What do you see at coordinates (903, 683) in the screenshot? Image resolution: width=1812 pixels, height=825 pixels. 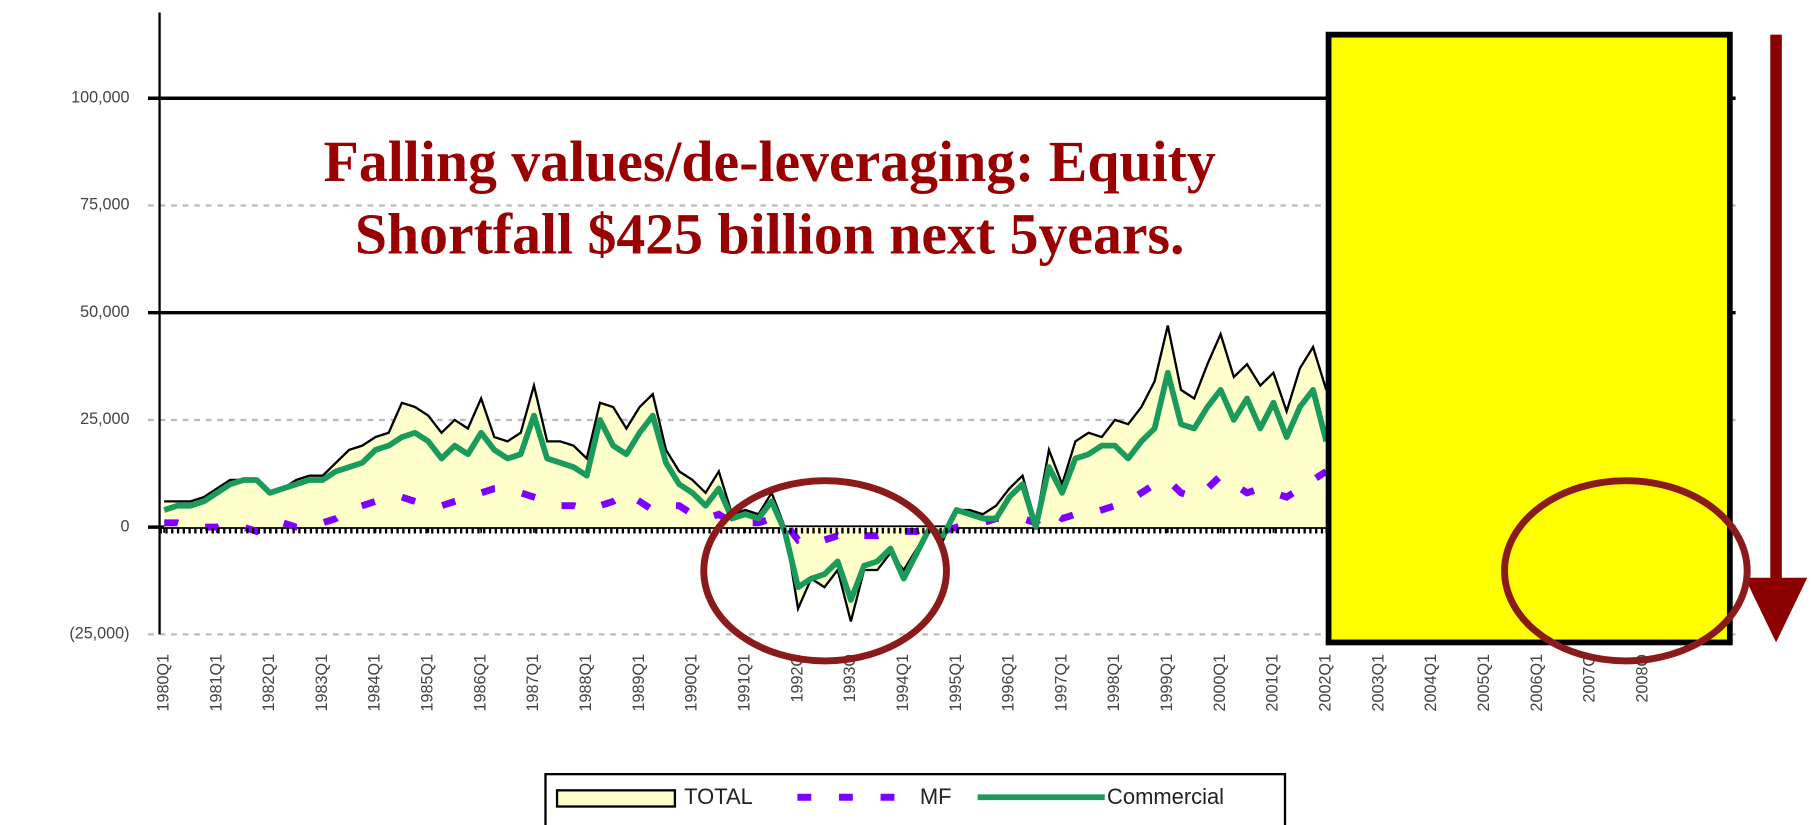 I see `x-tick-label: 1994Q1` at bounding box center [903, 683].